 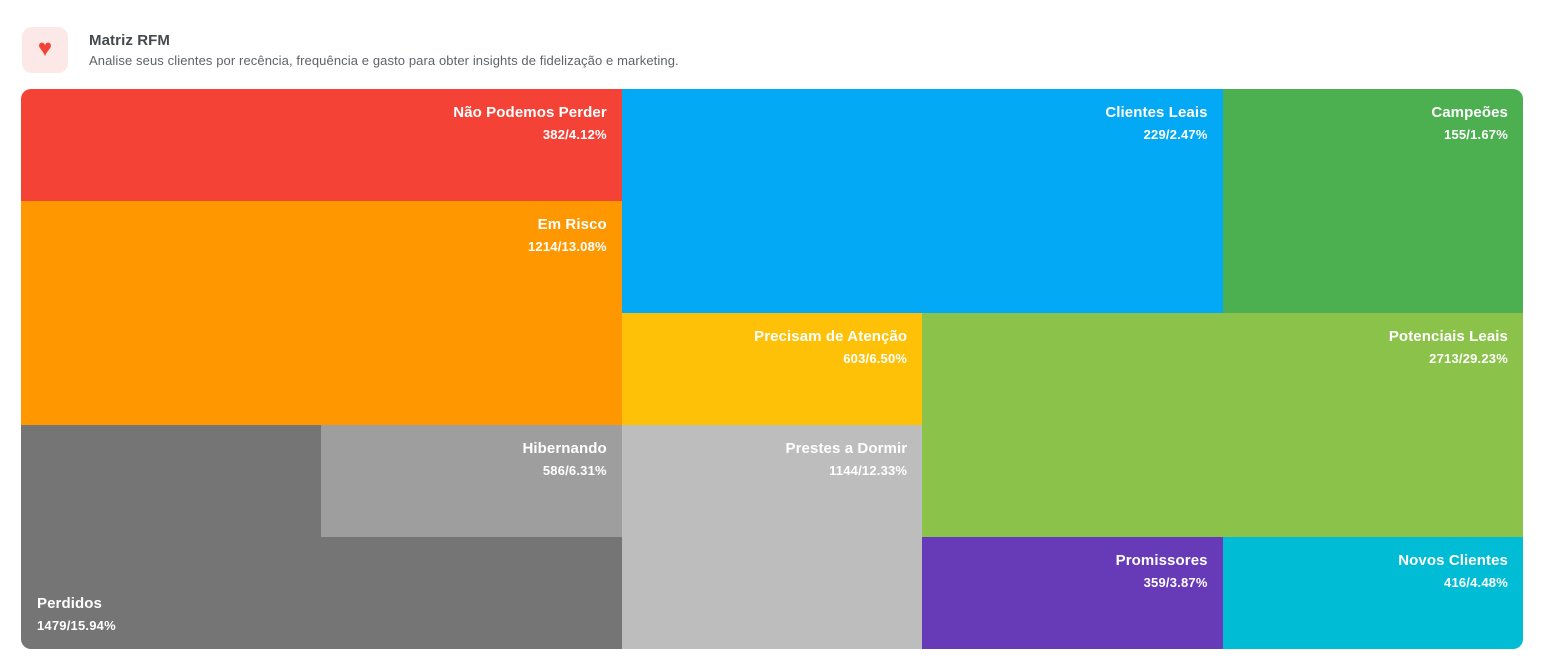 What do you see at coordinates (1161, 560) in the screenshot?
I see `segment-label: Promissores` at bounding box center [1161, 560].